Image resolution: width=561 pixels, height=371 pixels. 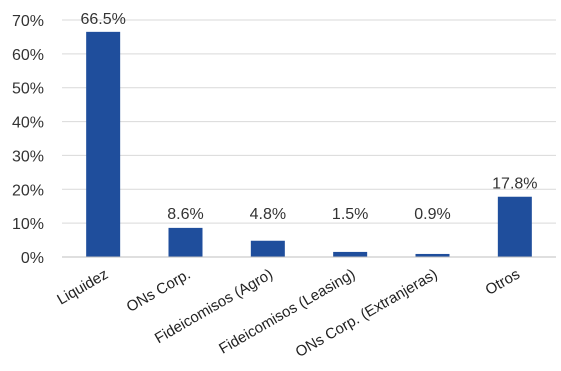 I want to click on x-category-label: Fideicomisos (Leasing), so click(x=287, y=312).